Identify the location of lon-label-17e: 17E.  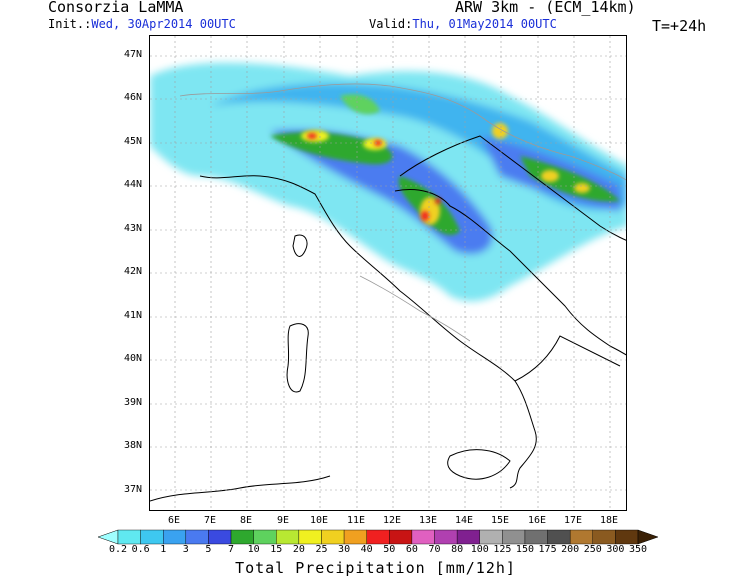
(573, 520).